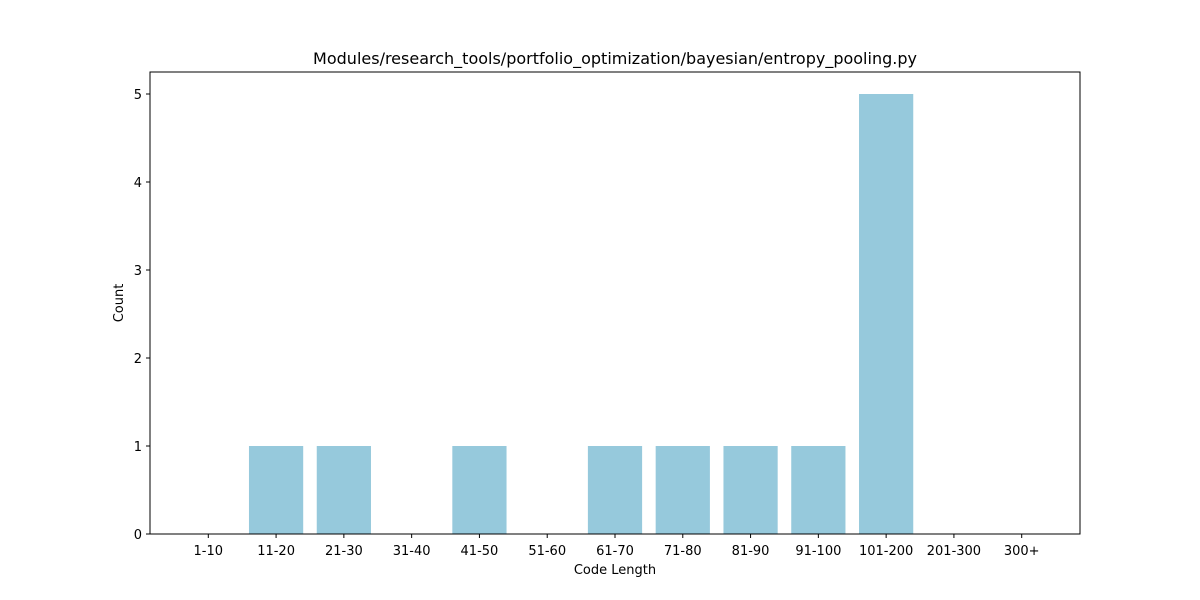 The image size is (1200, 600). Describe the element at coordinates (119, 303) in the screenshot. I see `y-axis-label: Count` at that location.